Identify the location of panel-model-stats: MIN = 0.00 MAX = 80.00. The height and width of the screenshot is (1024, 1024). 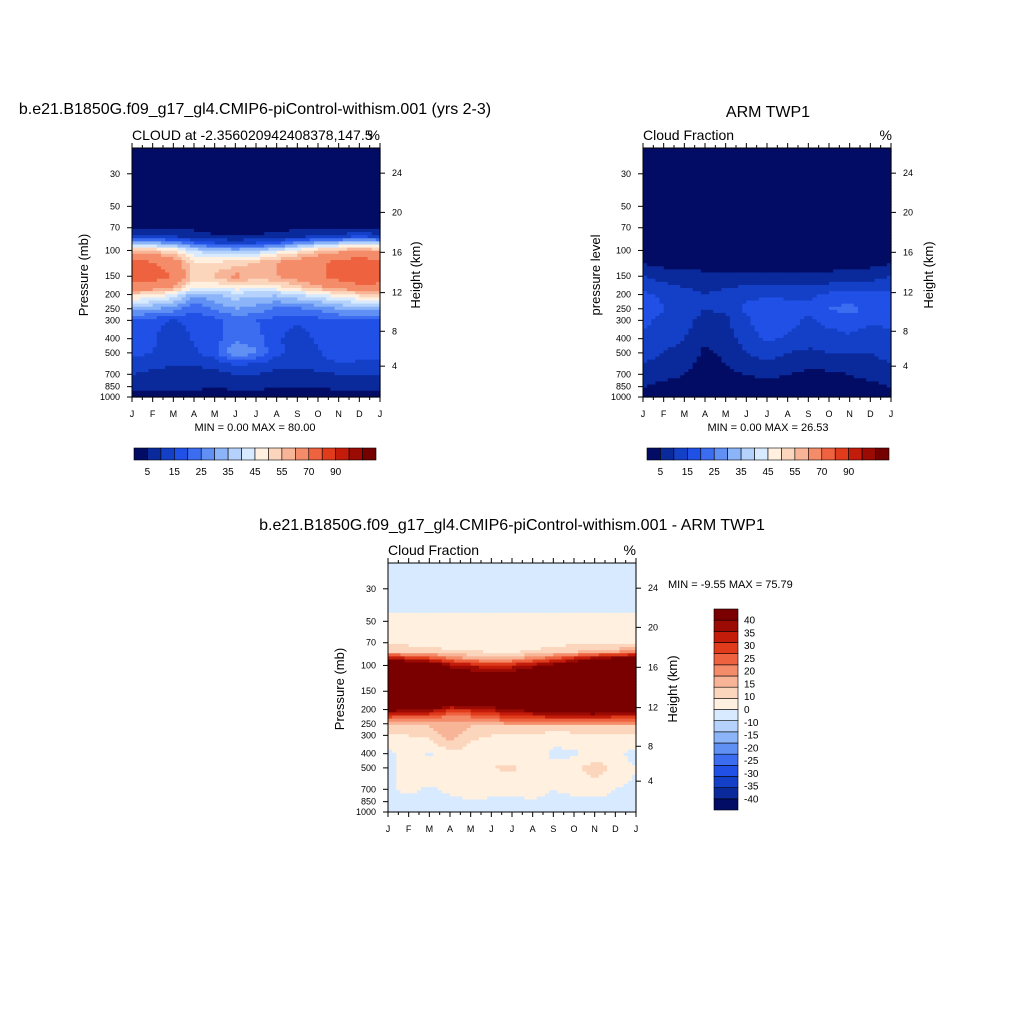
(254, 428).